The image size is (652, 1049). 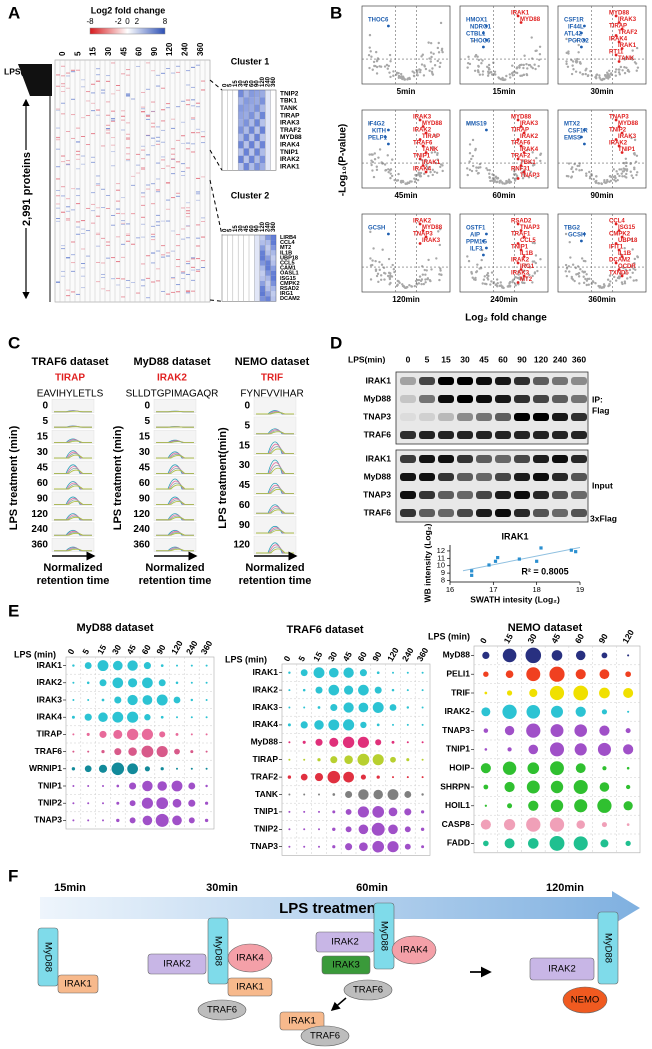 I want to click on gene-label: IRG1, so click(x=527, y=267).